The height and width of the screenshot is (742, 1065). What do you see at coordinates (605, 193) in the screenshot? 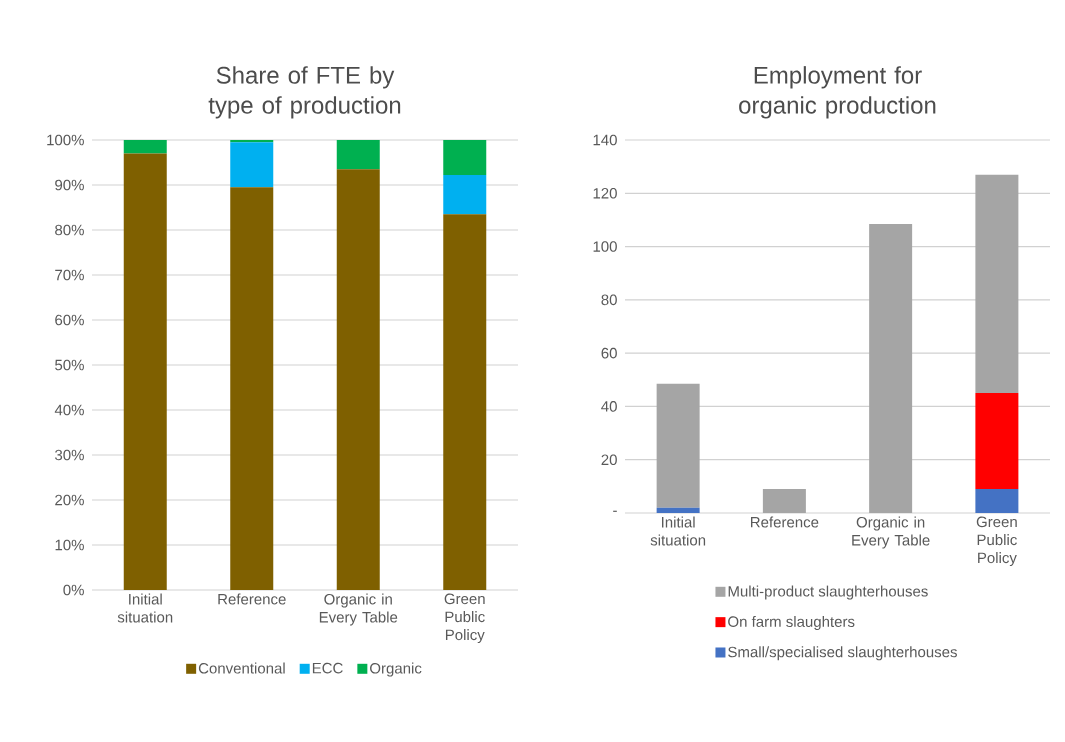
I see `y-tick-label: 120` at bounding box center [605, 193].